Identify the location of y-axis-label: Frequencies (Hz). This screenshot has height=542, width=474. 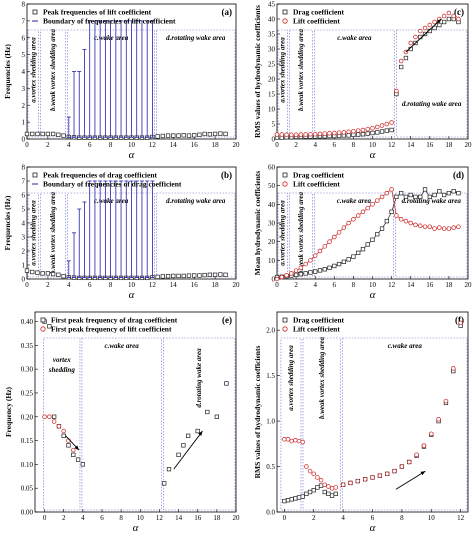
(7, 222).